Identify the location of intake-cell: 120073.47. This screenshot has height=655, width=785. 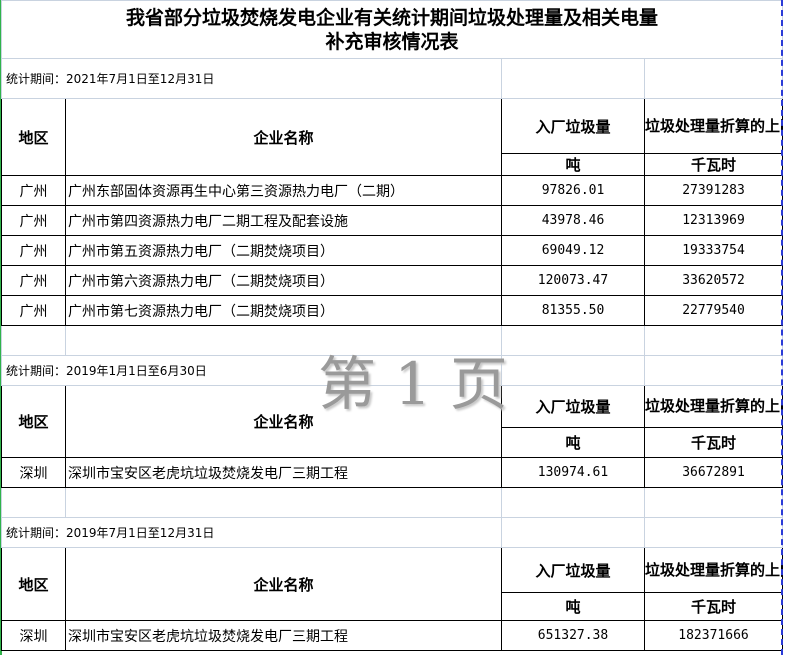
(573, 280).